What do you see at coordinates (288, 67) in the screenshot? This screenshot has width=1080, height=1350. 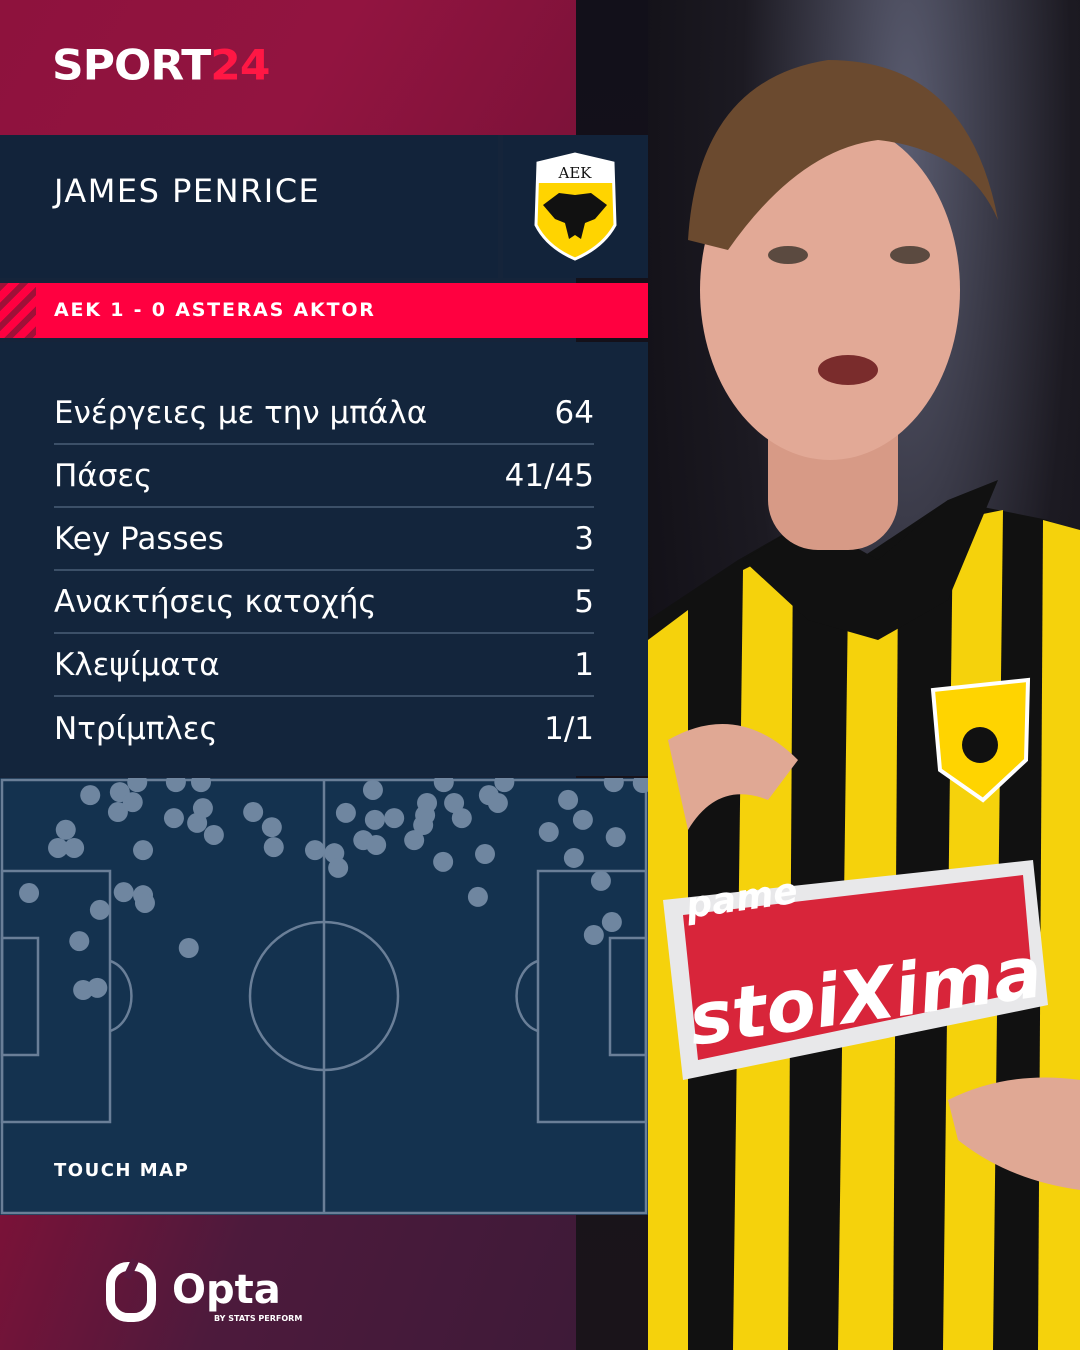 I see `top-banner` at bounding box center [288, 67].